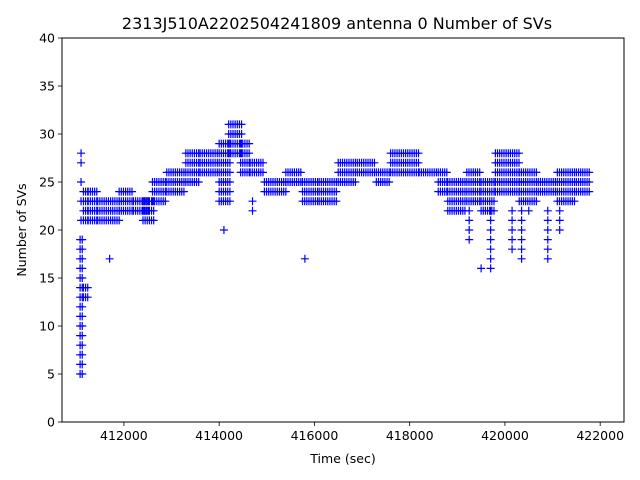 This screenshot has width=640, height=480. Describe the element at coordinates (47, 86) in the screenshot. I see `y-tick-label: 35` at that location.